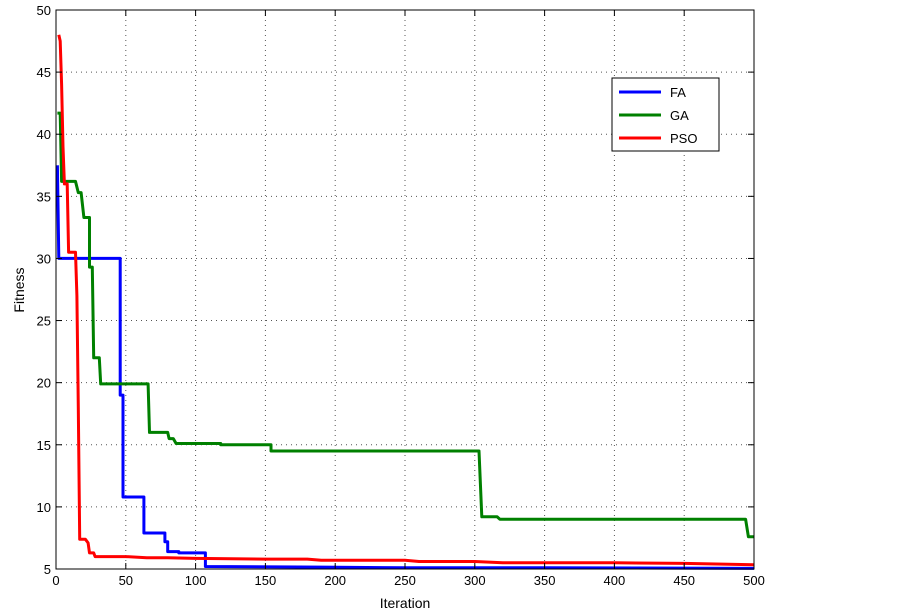 Image resolution: width=902 pixels, height=614 pixels. I want to click on x-tick-label: 50, so click(126, 580).